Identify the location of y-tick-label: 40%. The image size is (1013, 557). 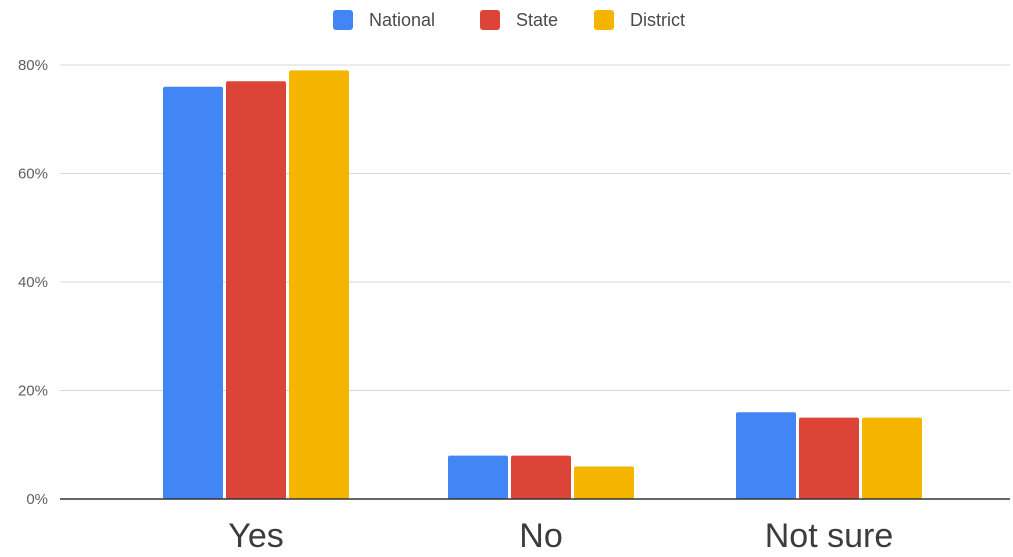
(33, 282).